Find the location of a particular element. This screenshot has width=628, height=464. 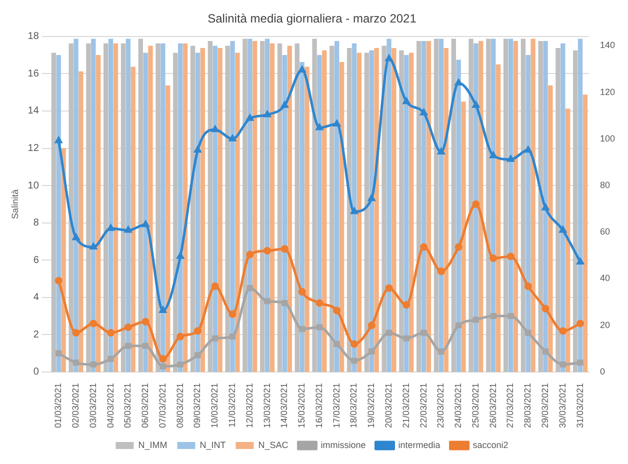

x-tick-label: 27/03/2021 is located at coordinates (510, 405).